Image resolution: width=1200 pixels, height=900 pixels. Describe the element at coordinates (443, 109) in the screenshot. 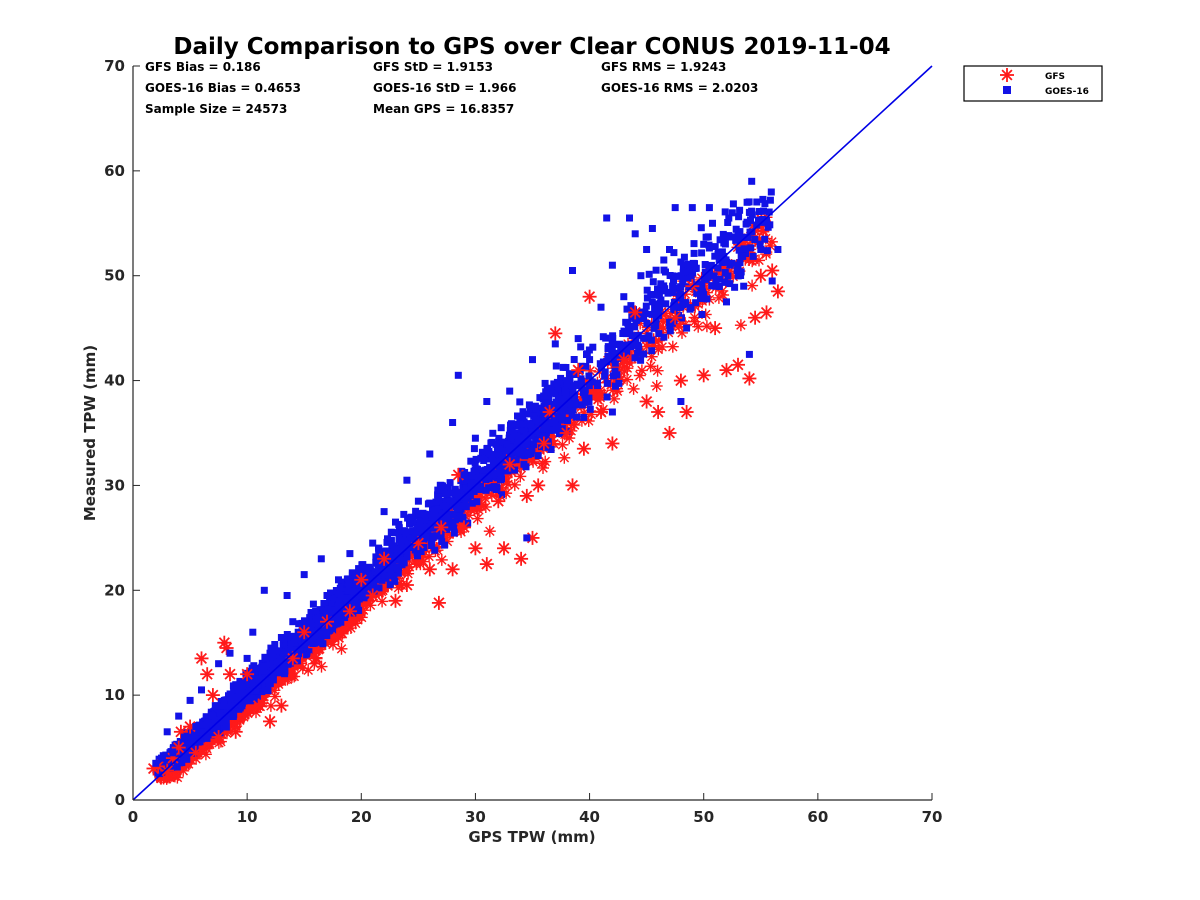

I see `stat-mean-gps: Mean GPS = 16.8357` at that location.